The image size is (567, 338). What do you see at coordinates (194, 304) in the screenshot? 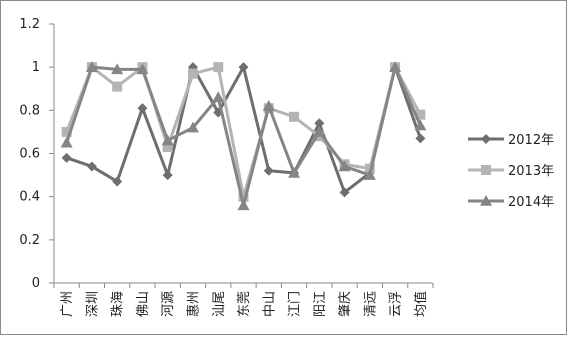
I see `x-tick-label: 惠州` at bounding box center [194, 304].